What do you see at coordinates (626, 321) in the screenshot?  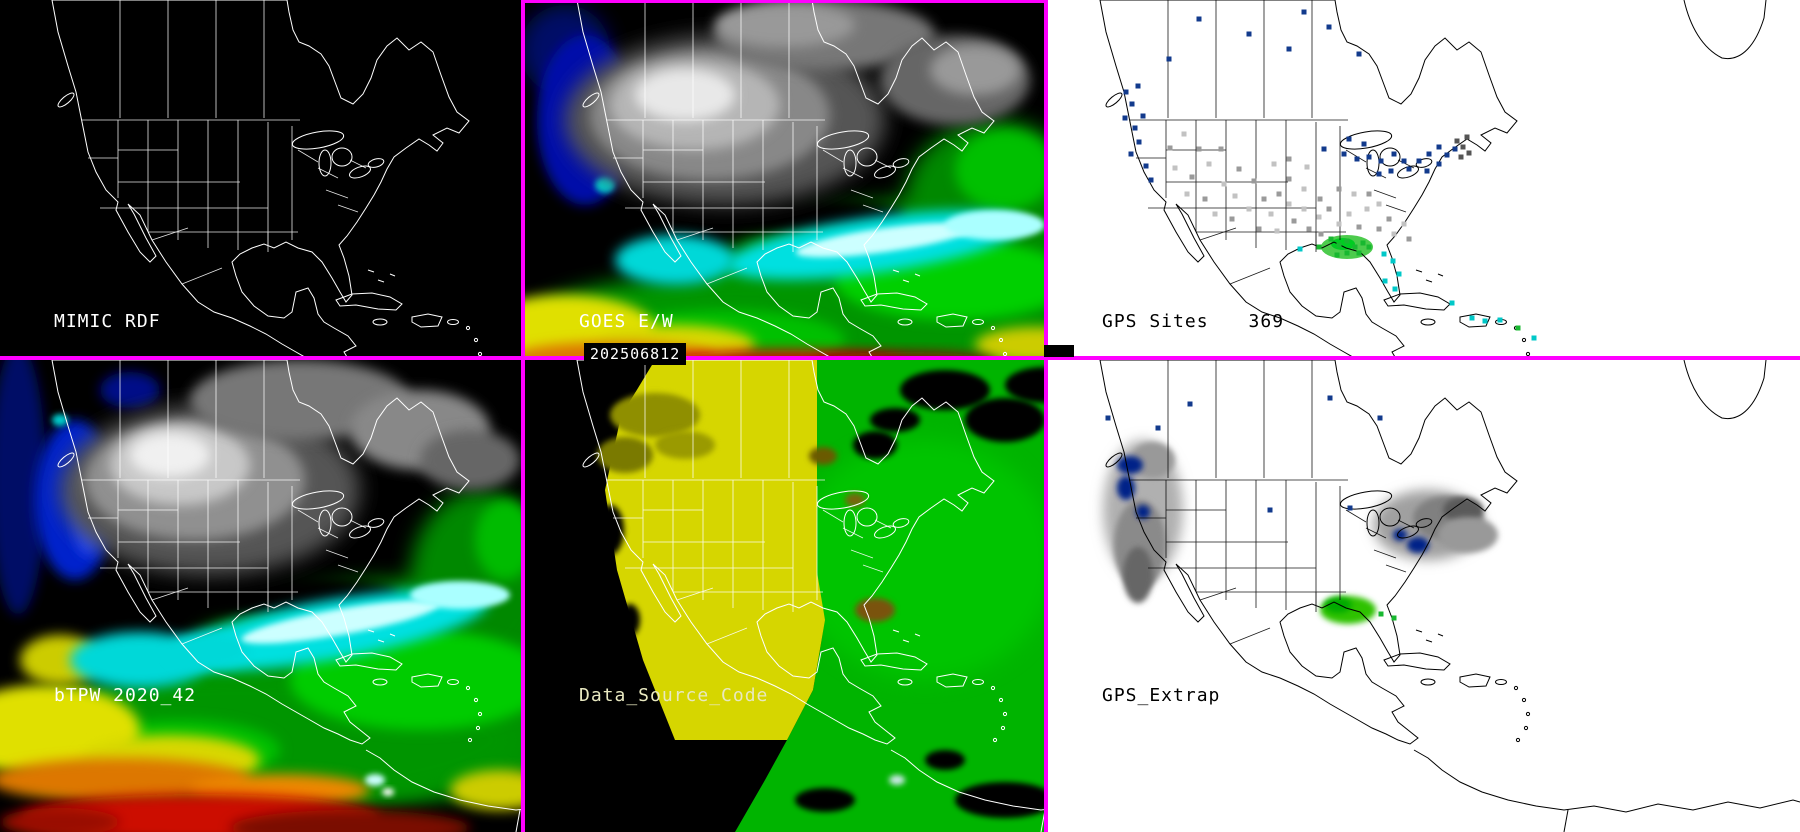 I see `panel-label: GOES E/W` at bounding box center [626, 321].